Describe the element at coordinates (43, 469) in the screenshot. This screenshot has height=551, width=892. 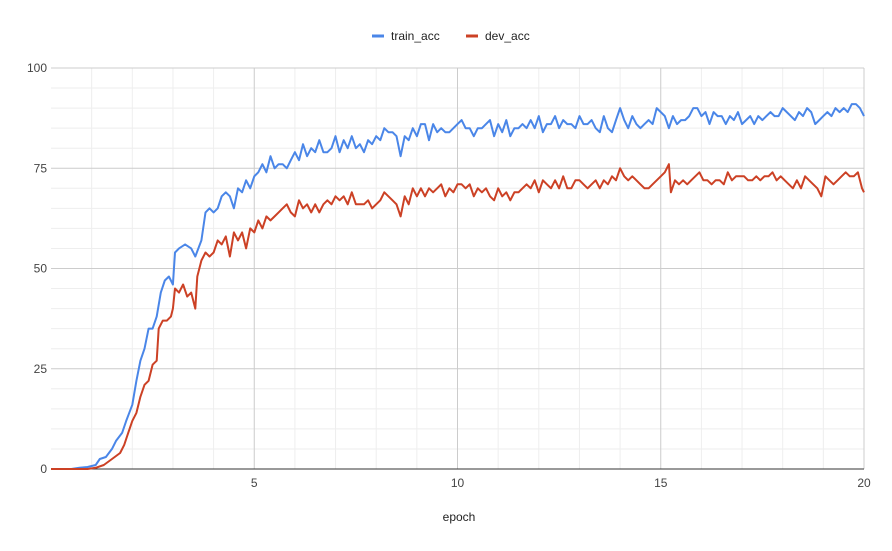
I see `y-tick-label: 0` at that location.